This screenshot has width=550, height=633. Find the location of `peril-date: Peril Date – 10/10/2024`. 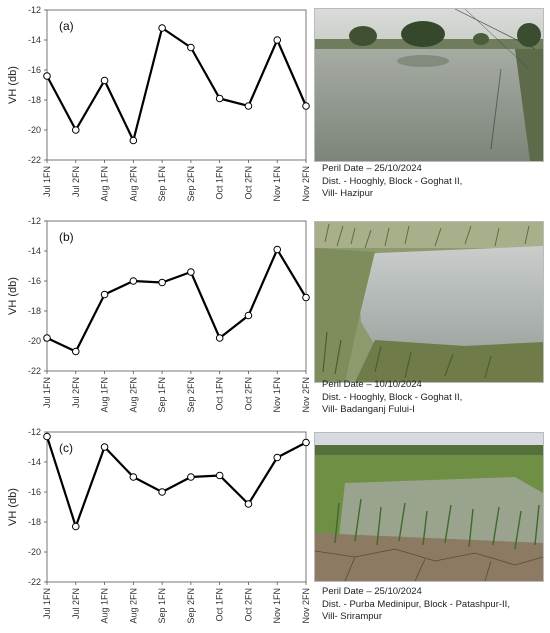

peril-date: Peril Date – 10/10/2024 is located at coordinates (372, 384).